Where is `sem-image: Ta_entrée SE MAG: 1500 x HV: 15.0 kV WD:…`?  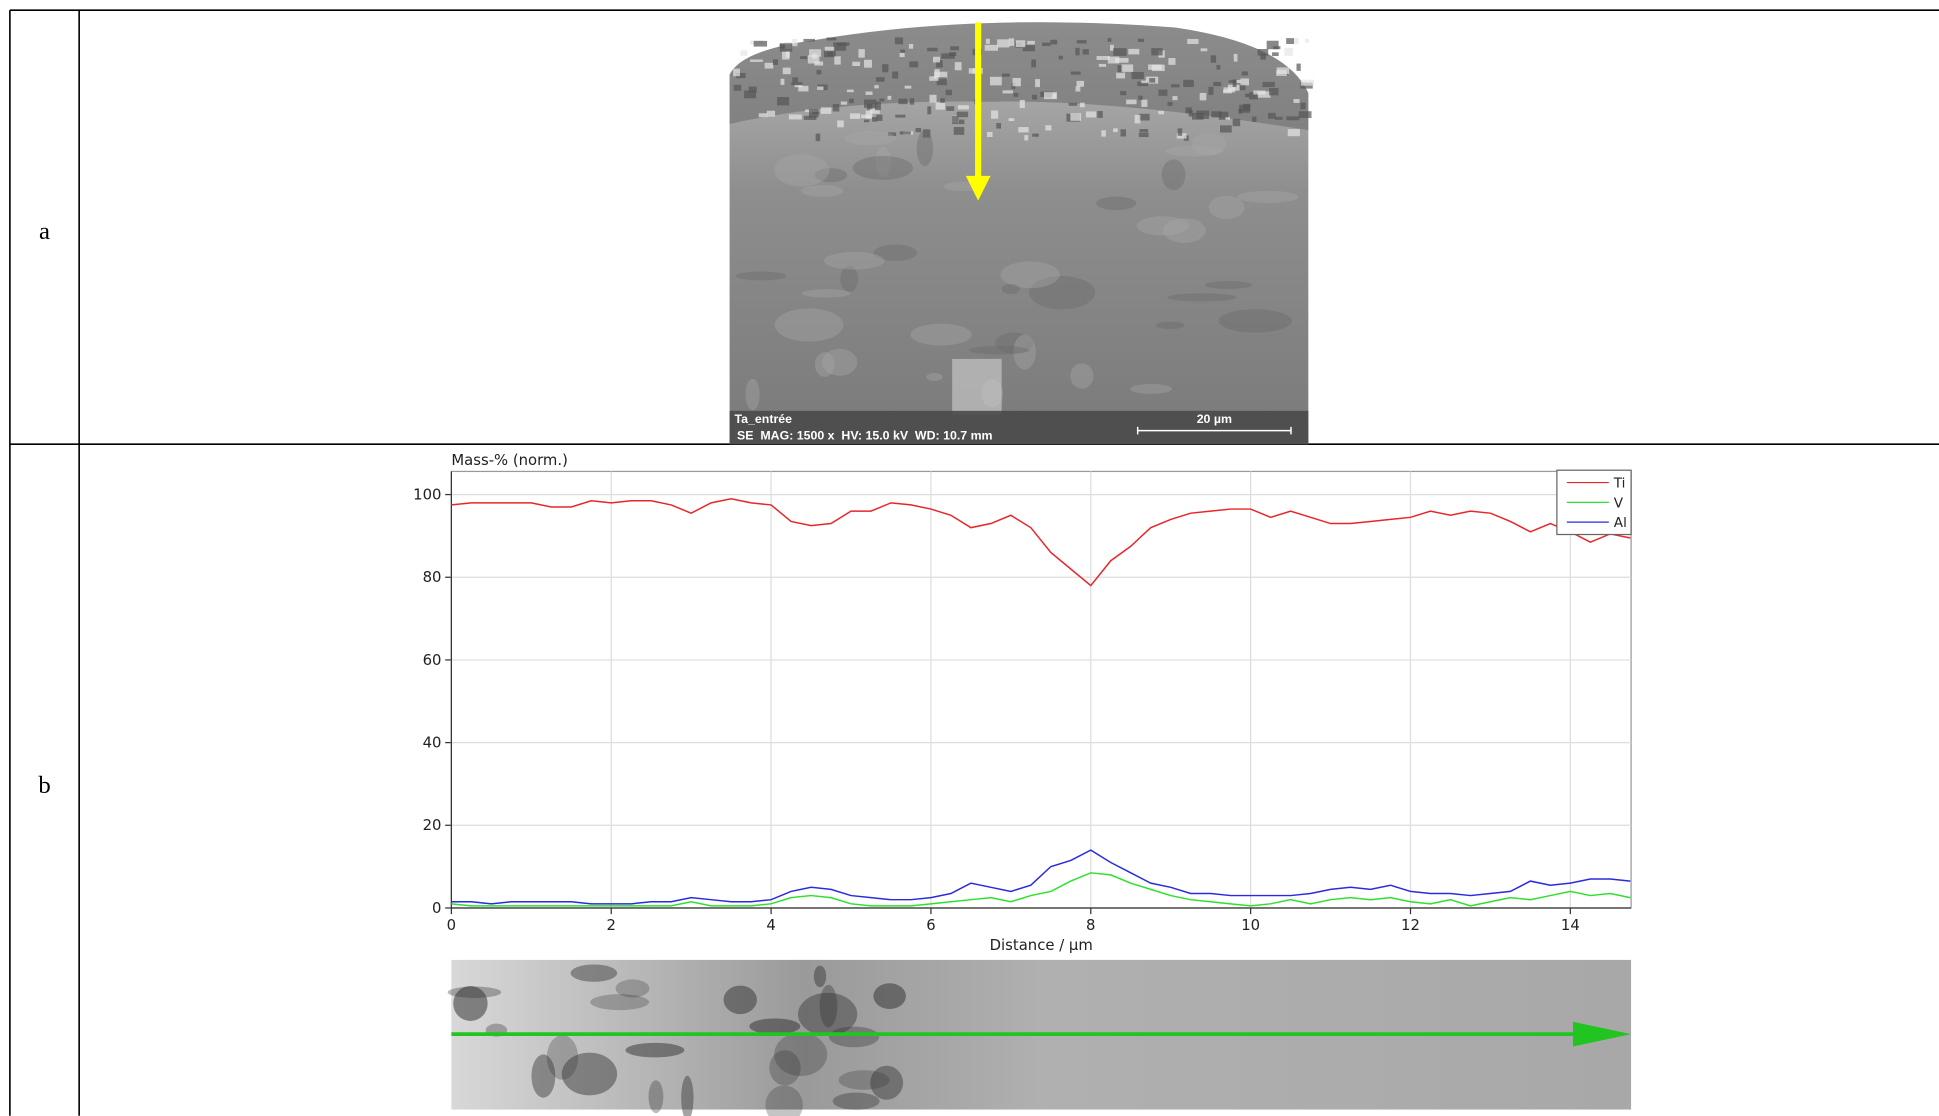
sem-image: Ta_entrée SE MAG: 1500 x HV: 15.0 kV WD:… is located at coordinates (1022, 233).